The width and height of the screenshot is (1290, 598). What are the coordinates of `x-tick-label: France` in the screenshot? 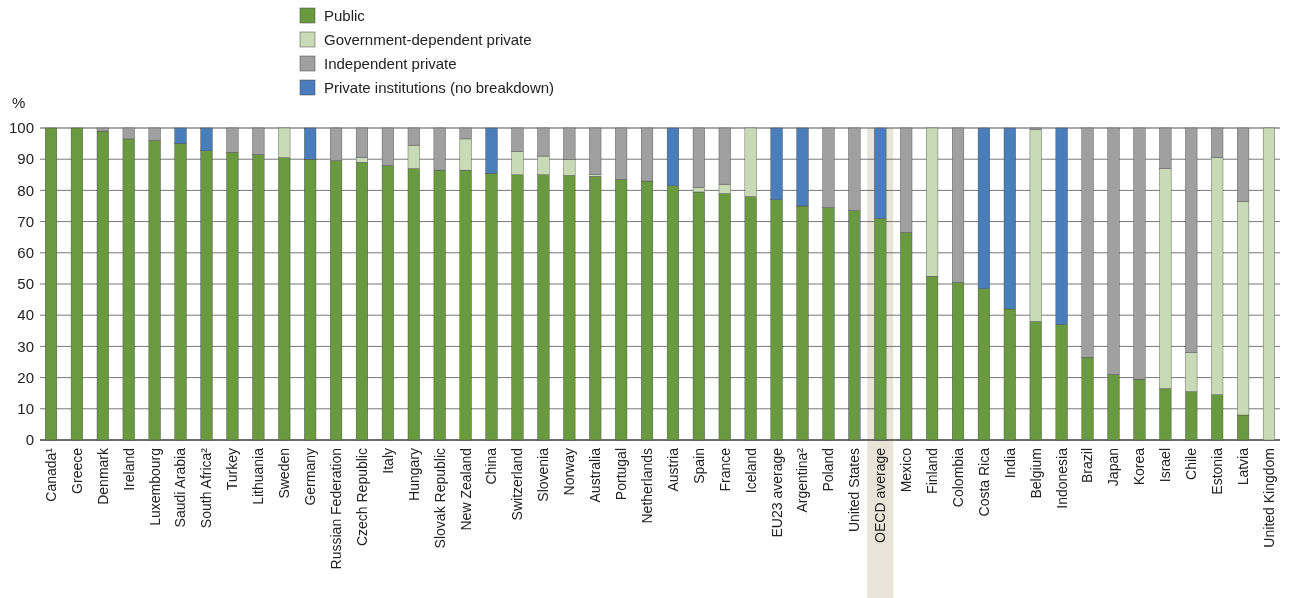 It's located at (724, 469).